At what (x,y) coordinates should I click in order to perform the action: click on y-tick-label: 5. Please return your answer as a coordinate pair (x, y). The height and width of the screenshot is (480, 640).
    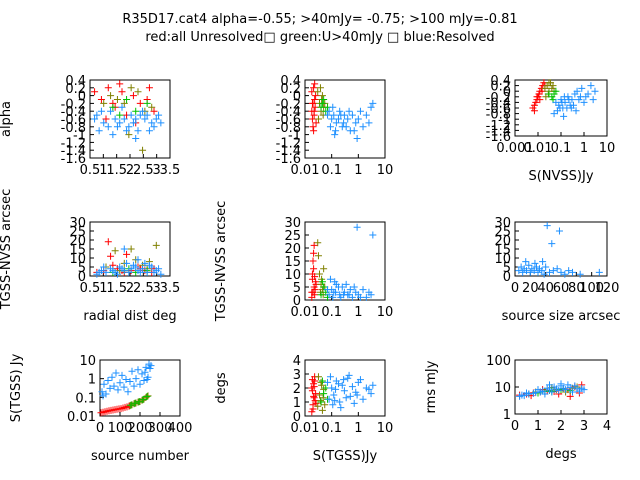
    Looking at the image, I should click on (297, 288).